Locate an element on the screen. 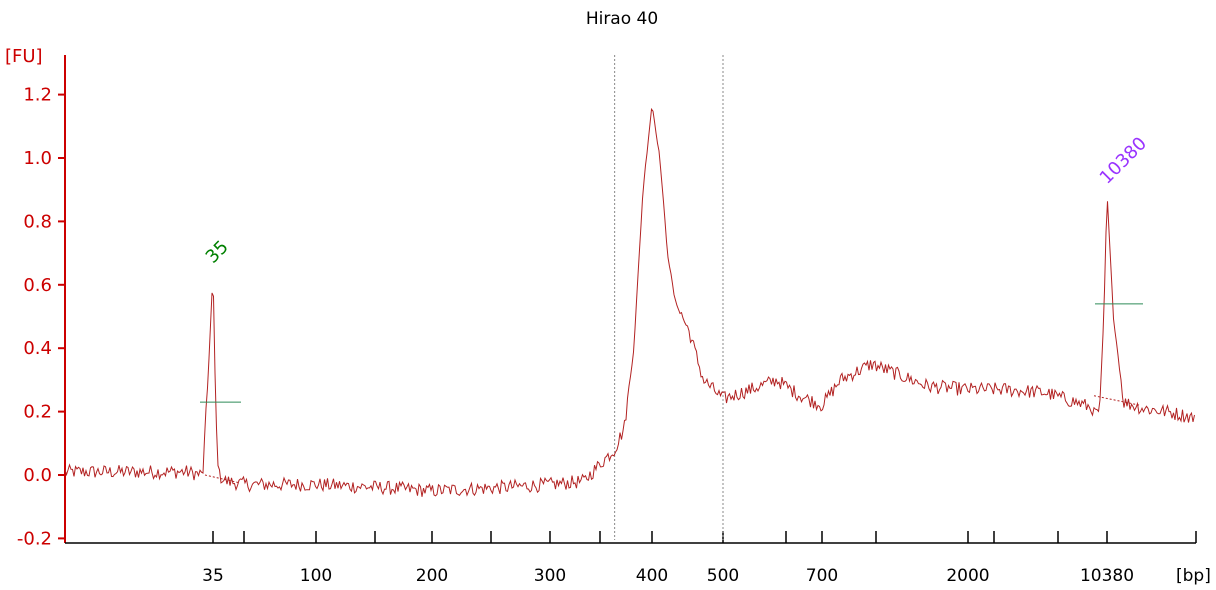 This screenshot has width=1216, height=590. y-tick-label: 1.2 is located at coordinates (37, 95).